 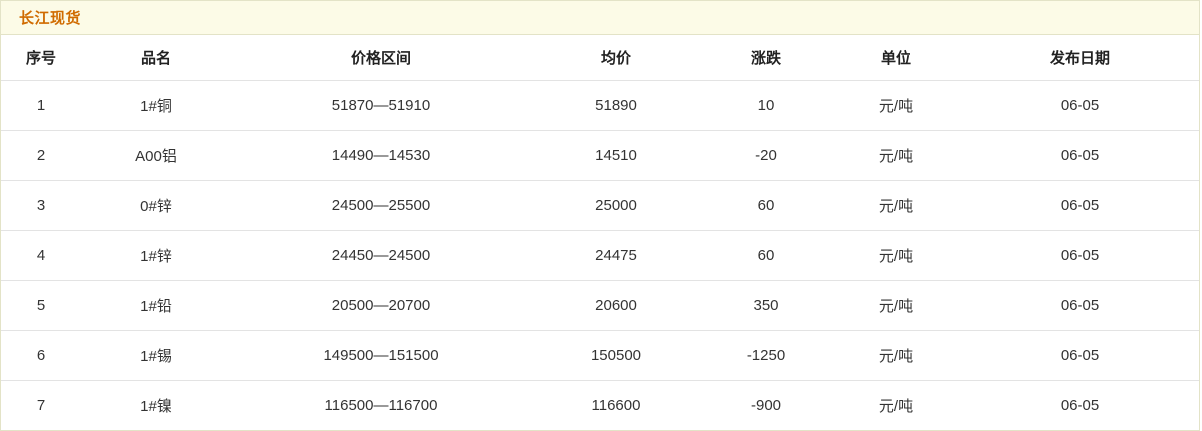 I want to click on cell-change: 10, so click(x=766, y=105).